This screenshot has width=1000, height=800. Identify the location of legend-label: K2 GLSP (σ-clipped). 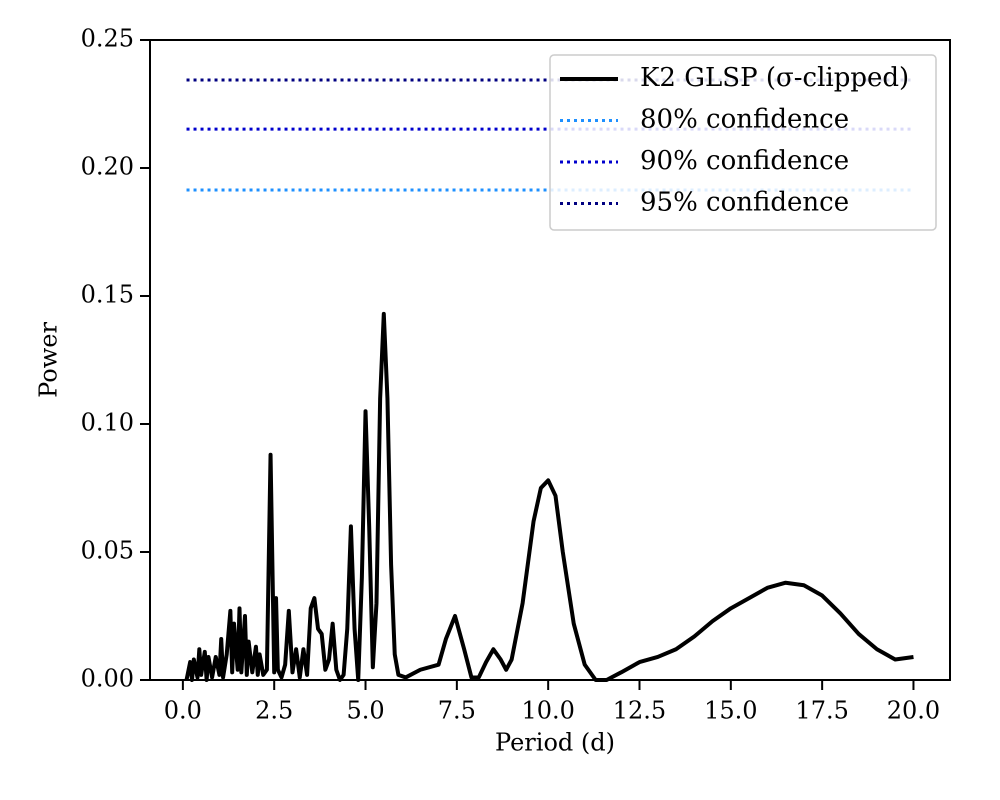
(774, 78).